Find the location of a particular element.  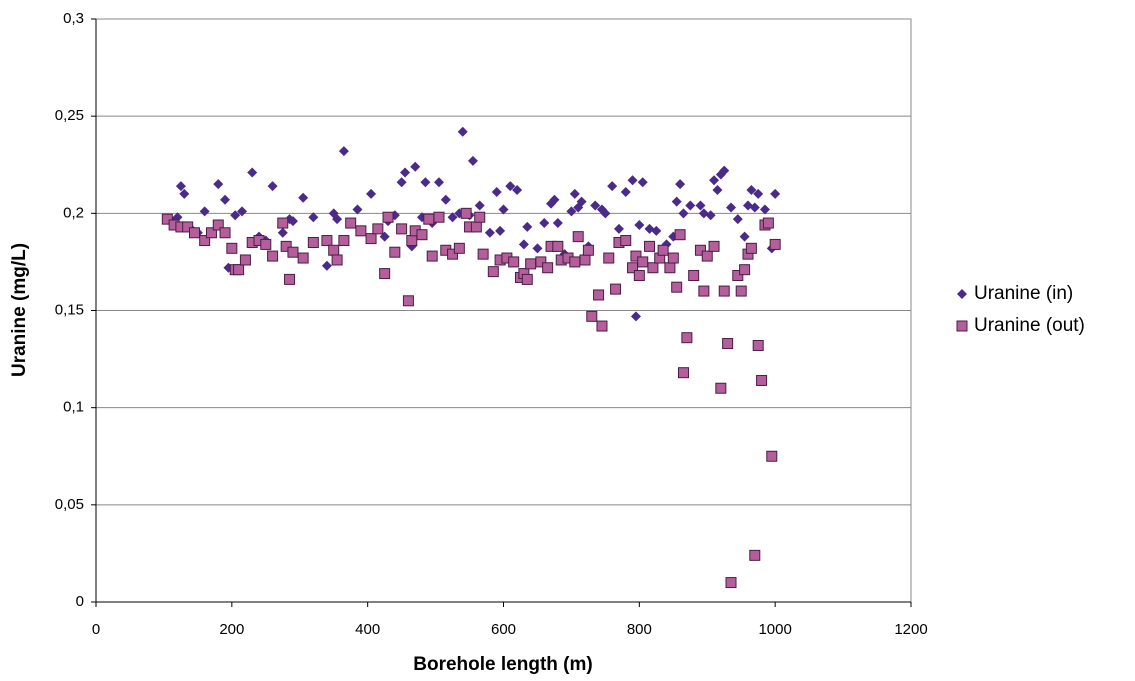

x-tick-label: 800 is located at coordinates (639, 629).